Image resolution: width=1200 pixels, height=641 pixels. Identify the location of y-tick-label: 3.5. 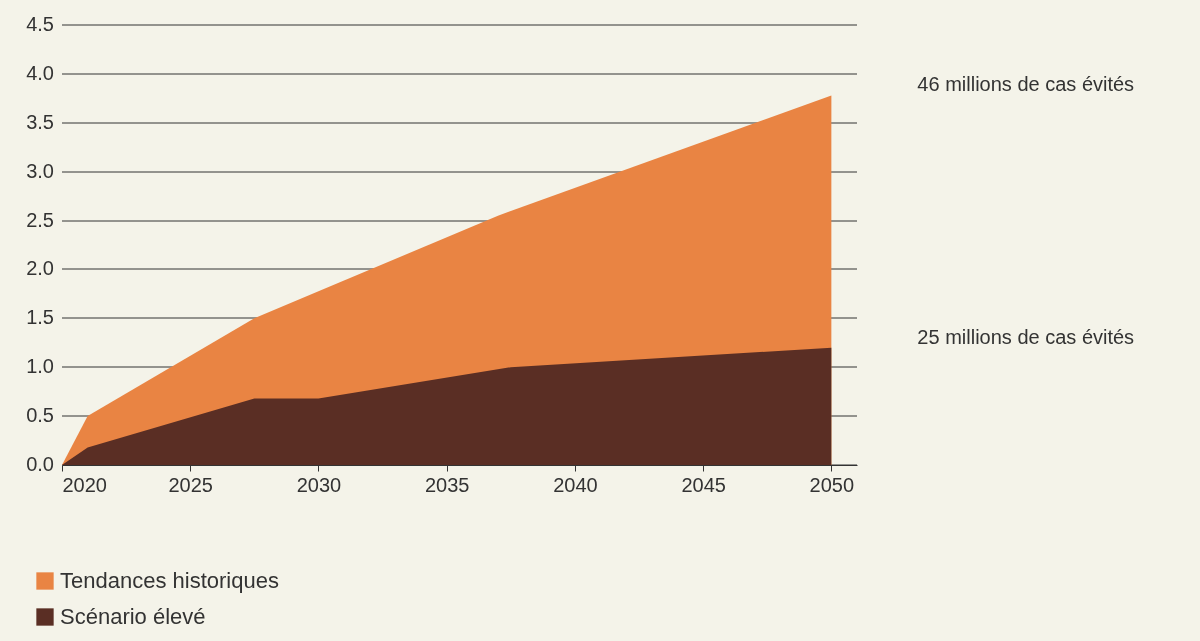
(40, 121).